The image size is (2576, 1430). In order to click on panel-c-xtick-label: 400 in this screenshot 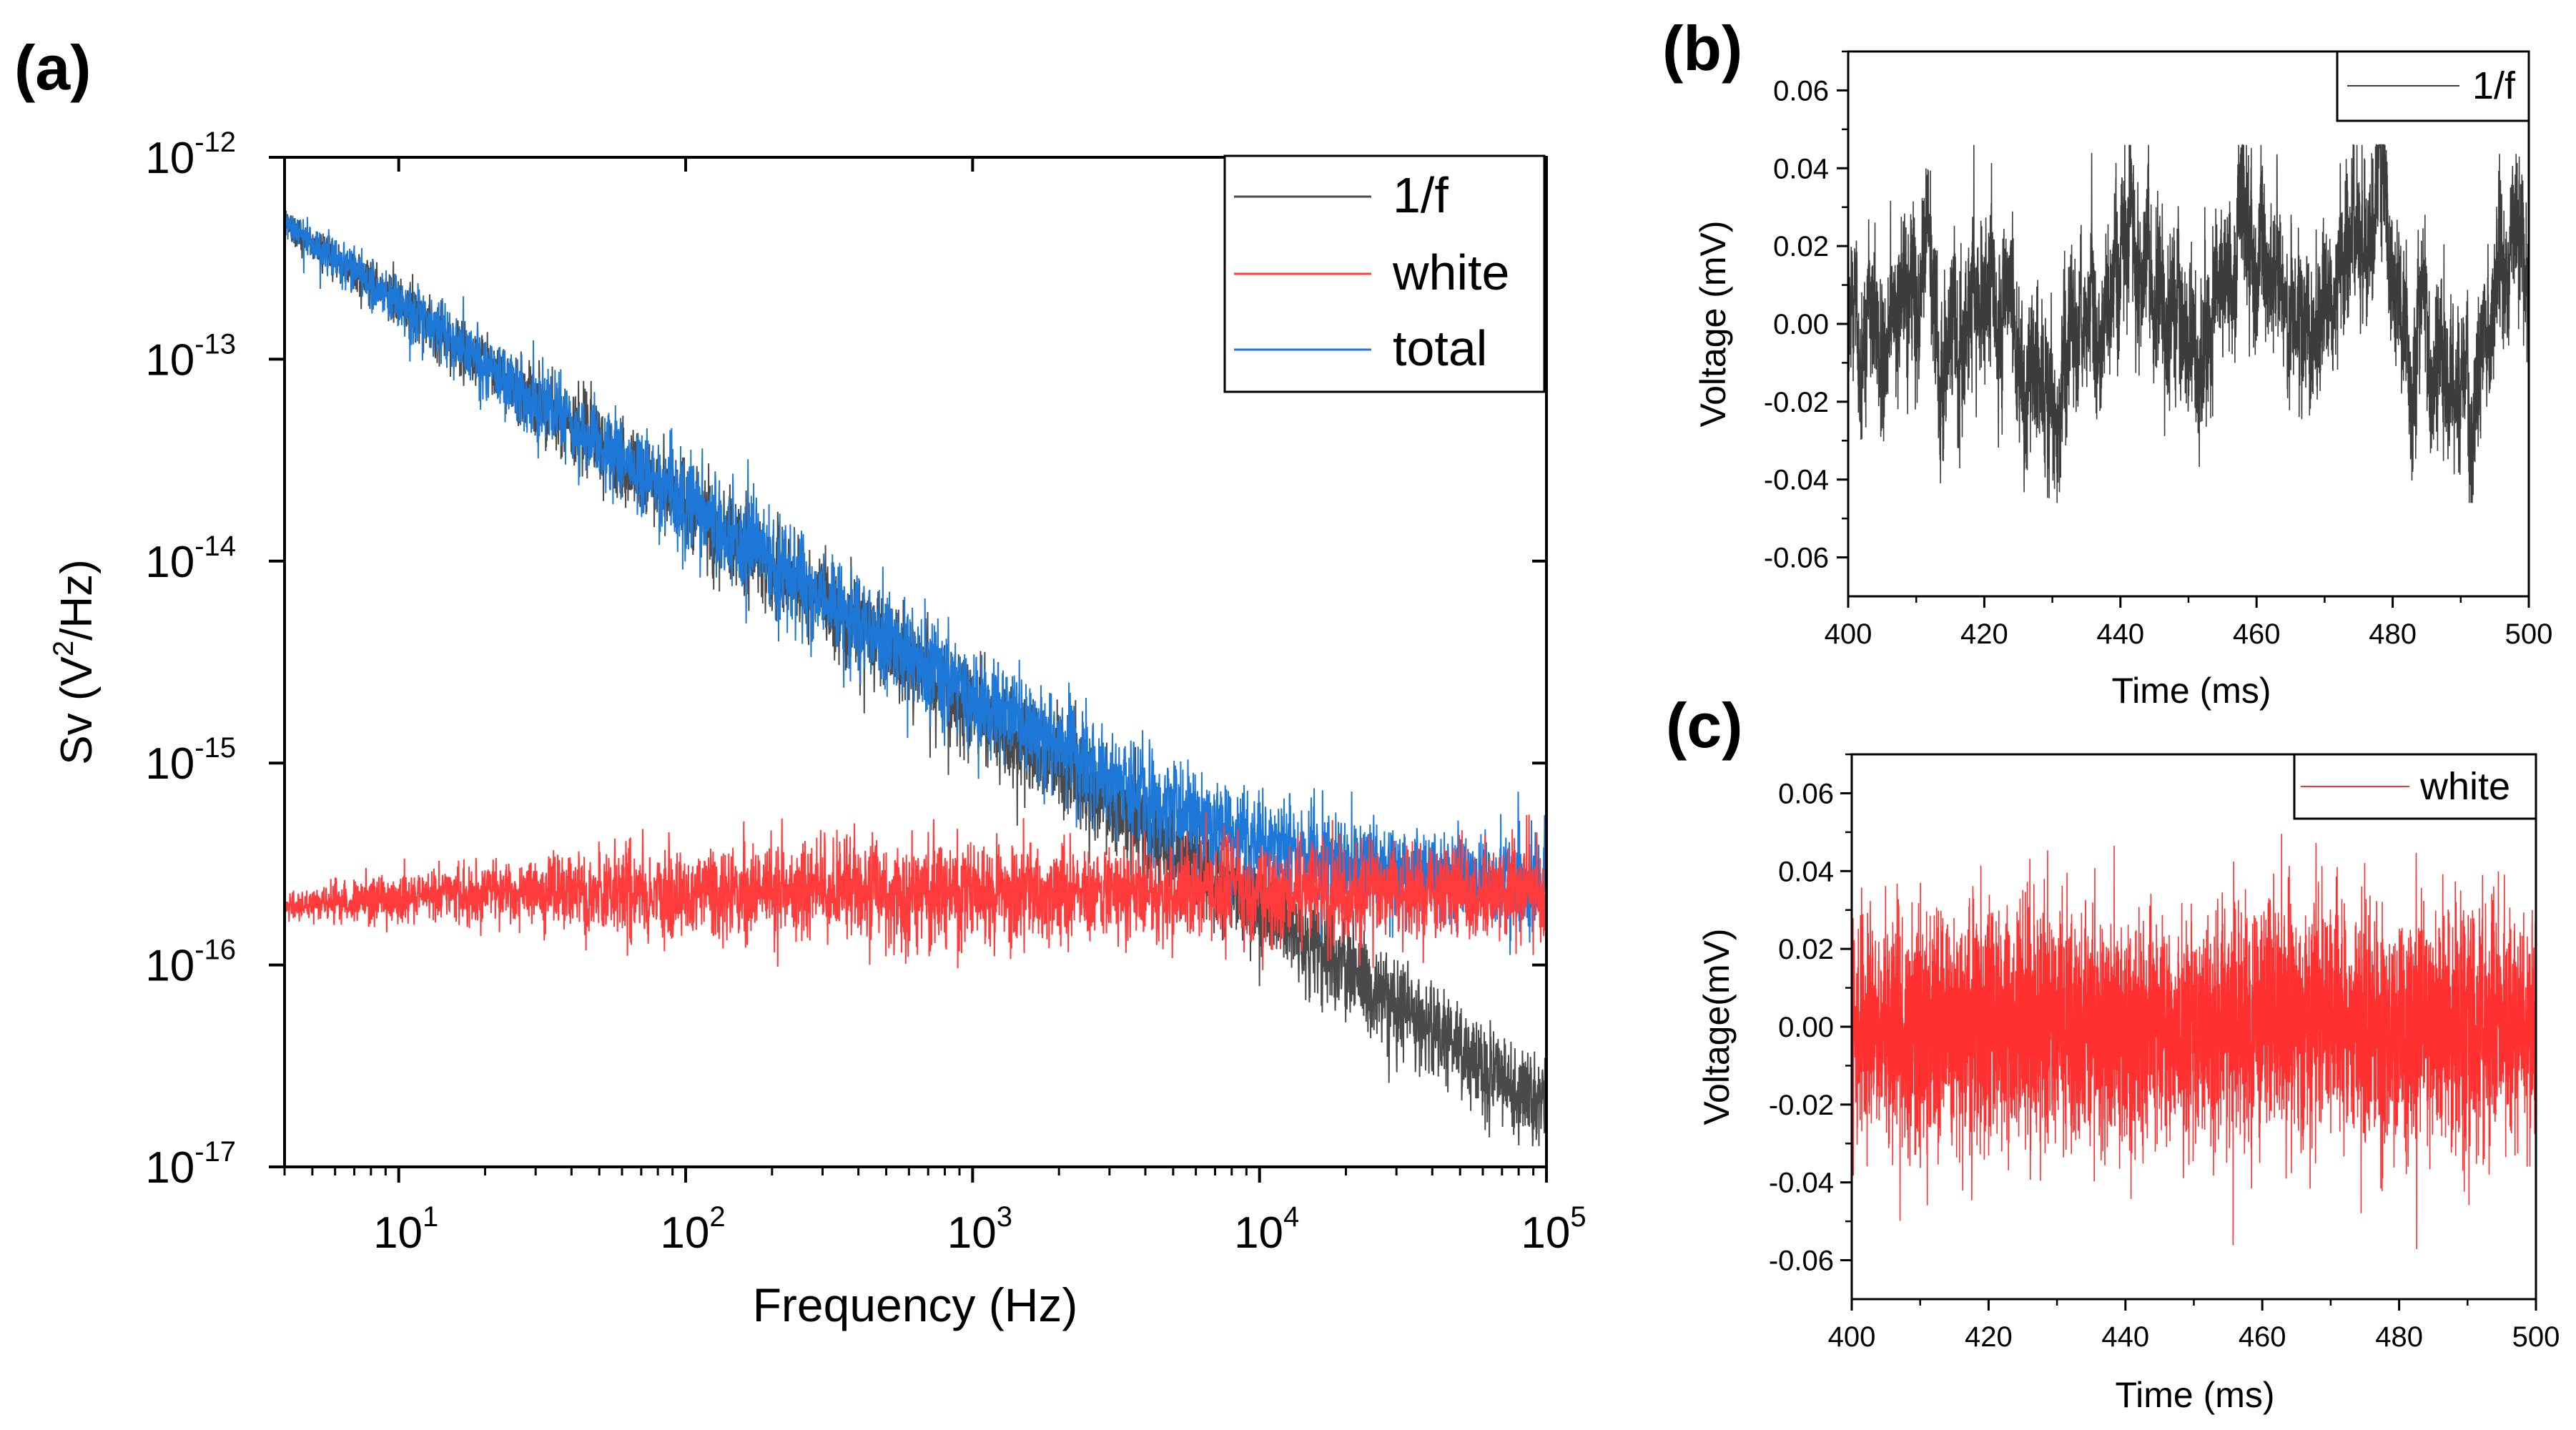, I will do `click(1852, 1337)`.